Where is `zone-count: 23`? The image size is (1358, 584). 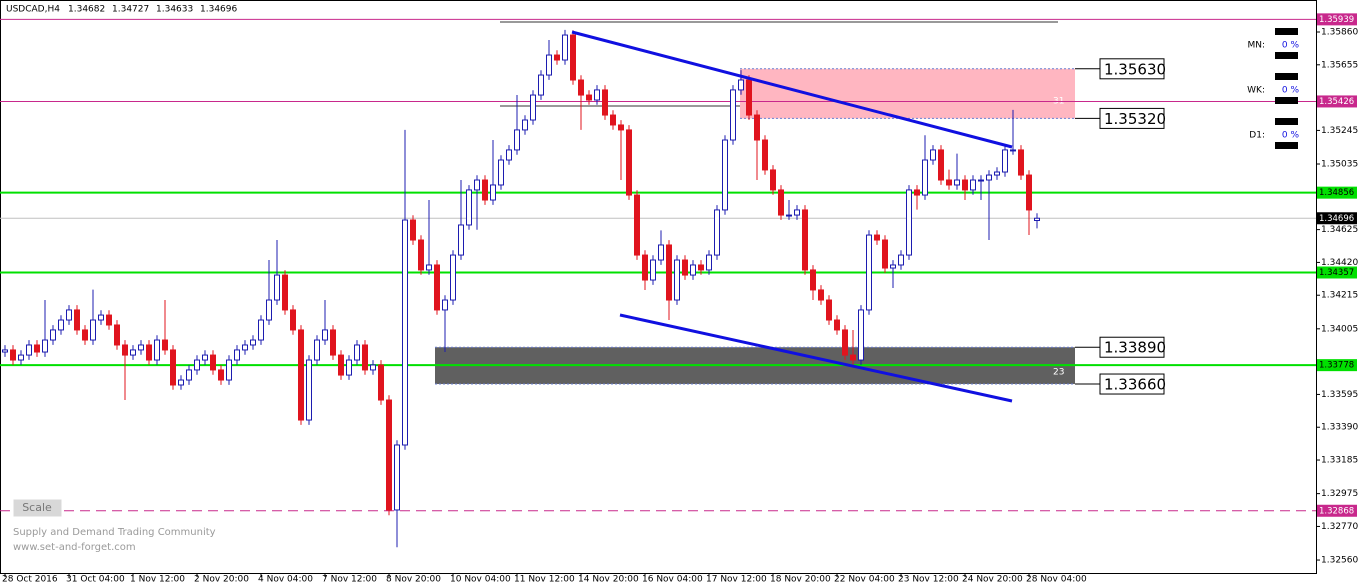
zone-count: 23 is located at coordinates (1058, 373).